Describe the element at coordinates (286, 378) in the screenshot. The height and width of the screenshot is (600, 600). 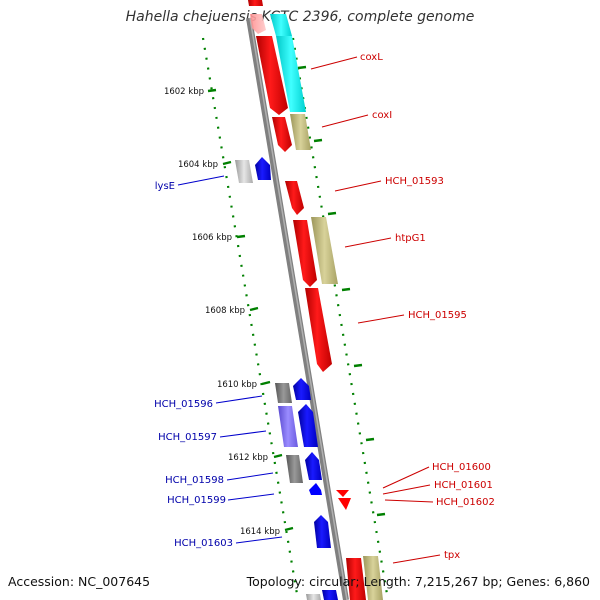
I see `gene-features-left` at that location.